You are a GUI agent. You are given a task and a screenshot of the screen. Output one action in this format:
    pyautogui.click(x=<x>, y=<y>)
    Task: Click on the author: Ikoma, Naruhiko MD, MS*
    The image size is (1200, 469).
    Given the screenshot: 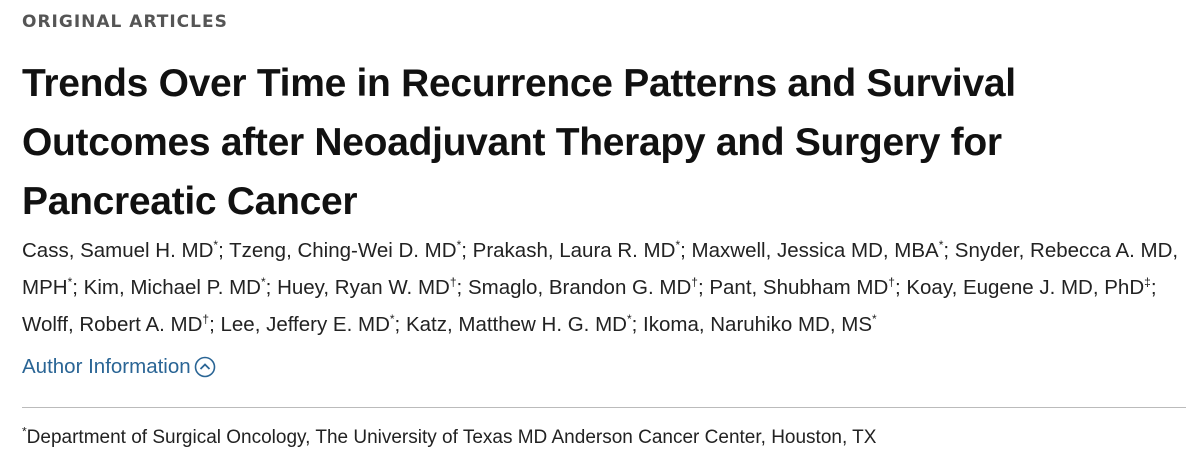 What is the action you would take?
    pyautogui.click(x=760, y=324)
    